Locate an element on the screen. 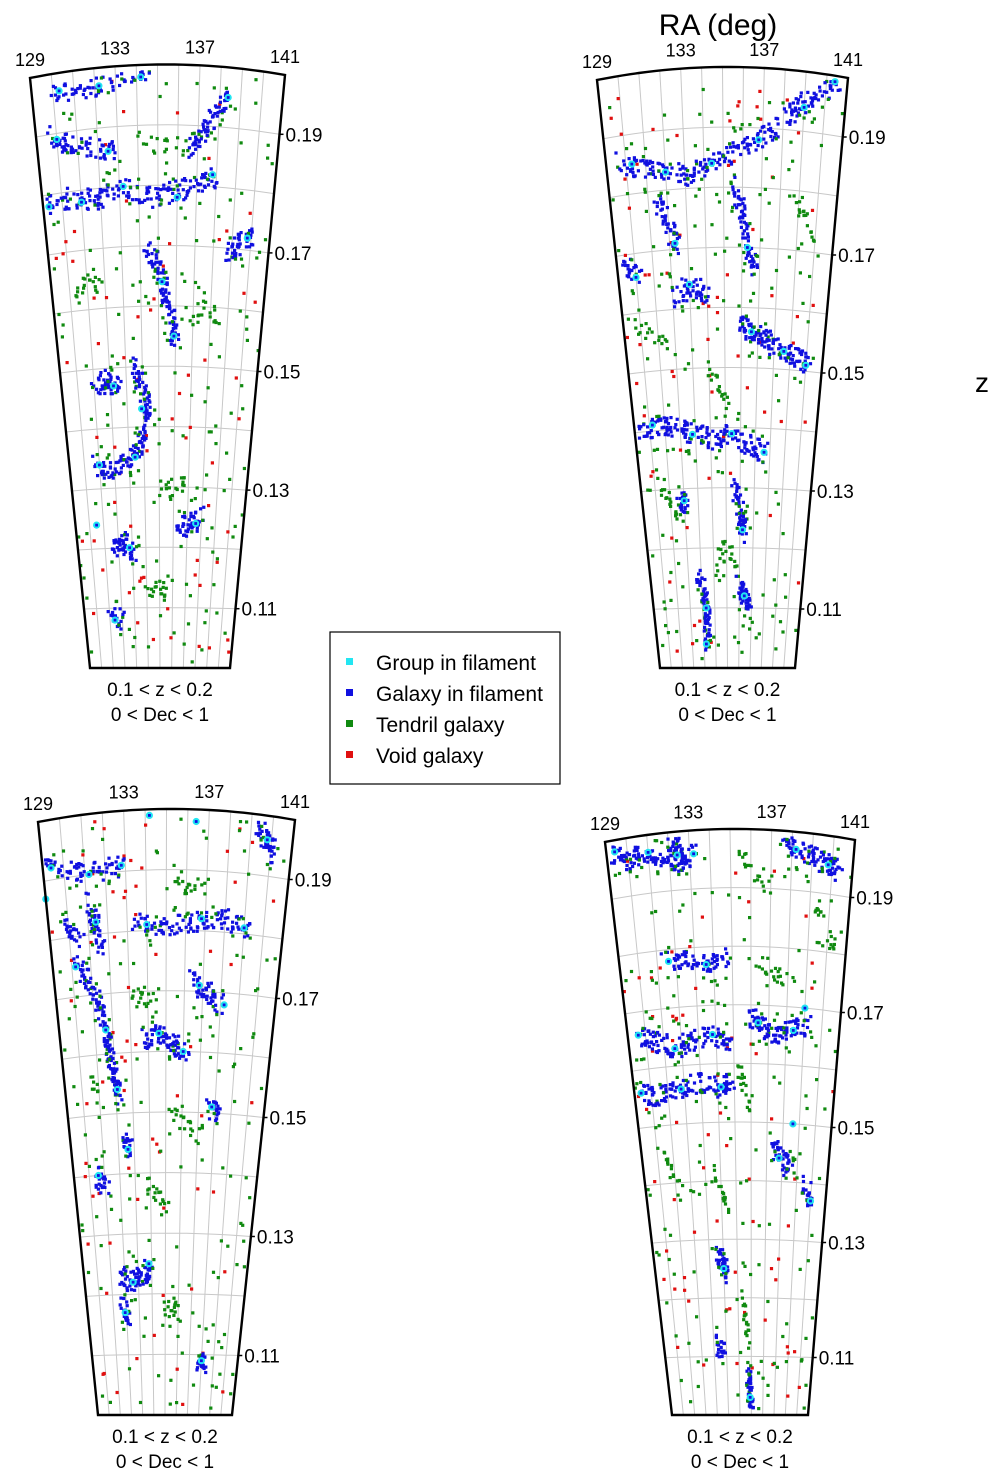 The height and width of the screenshot is (1475, 995). ra-tick-label: 137 is located at coordinates (764, 50).